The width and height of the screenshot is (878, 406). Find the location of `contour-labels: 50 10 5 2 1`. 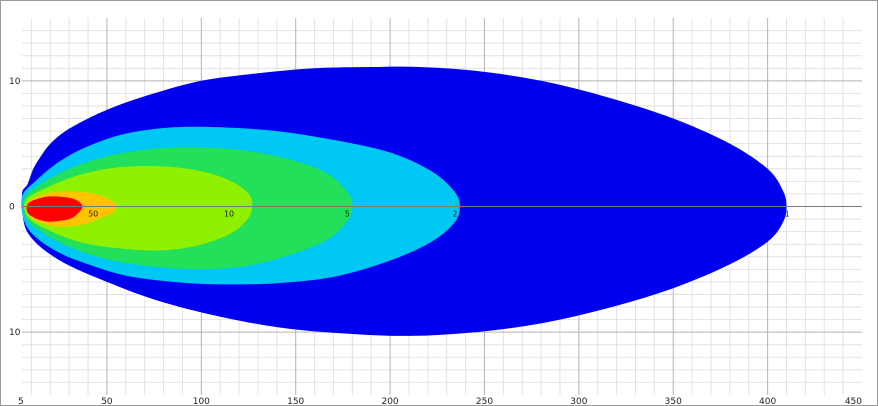

contour-labels: 50 10 5 2 1 is located at coordinates (439, 214).